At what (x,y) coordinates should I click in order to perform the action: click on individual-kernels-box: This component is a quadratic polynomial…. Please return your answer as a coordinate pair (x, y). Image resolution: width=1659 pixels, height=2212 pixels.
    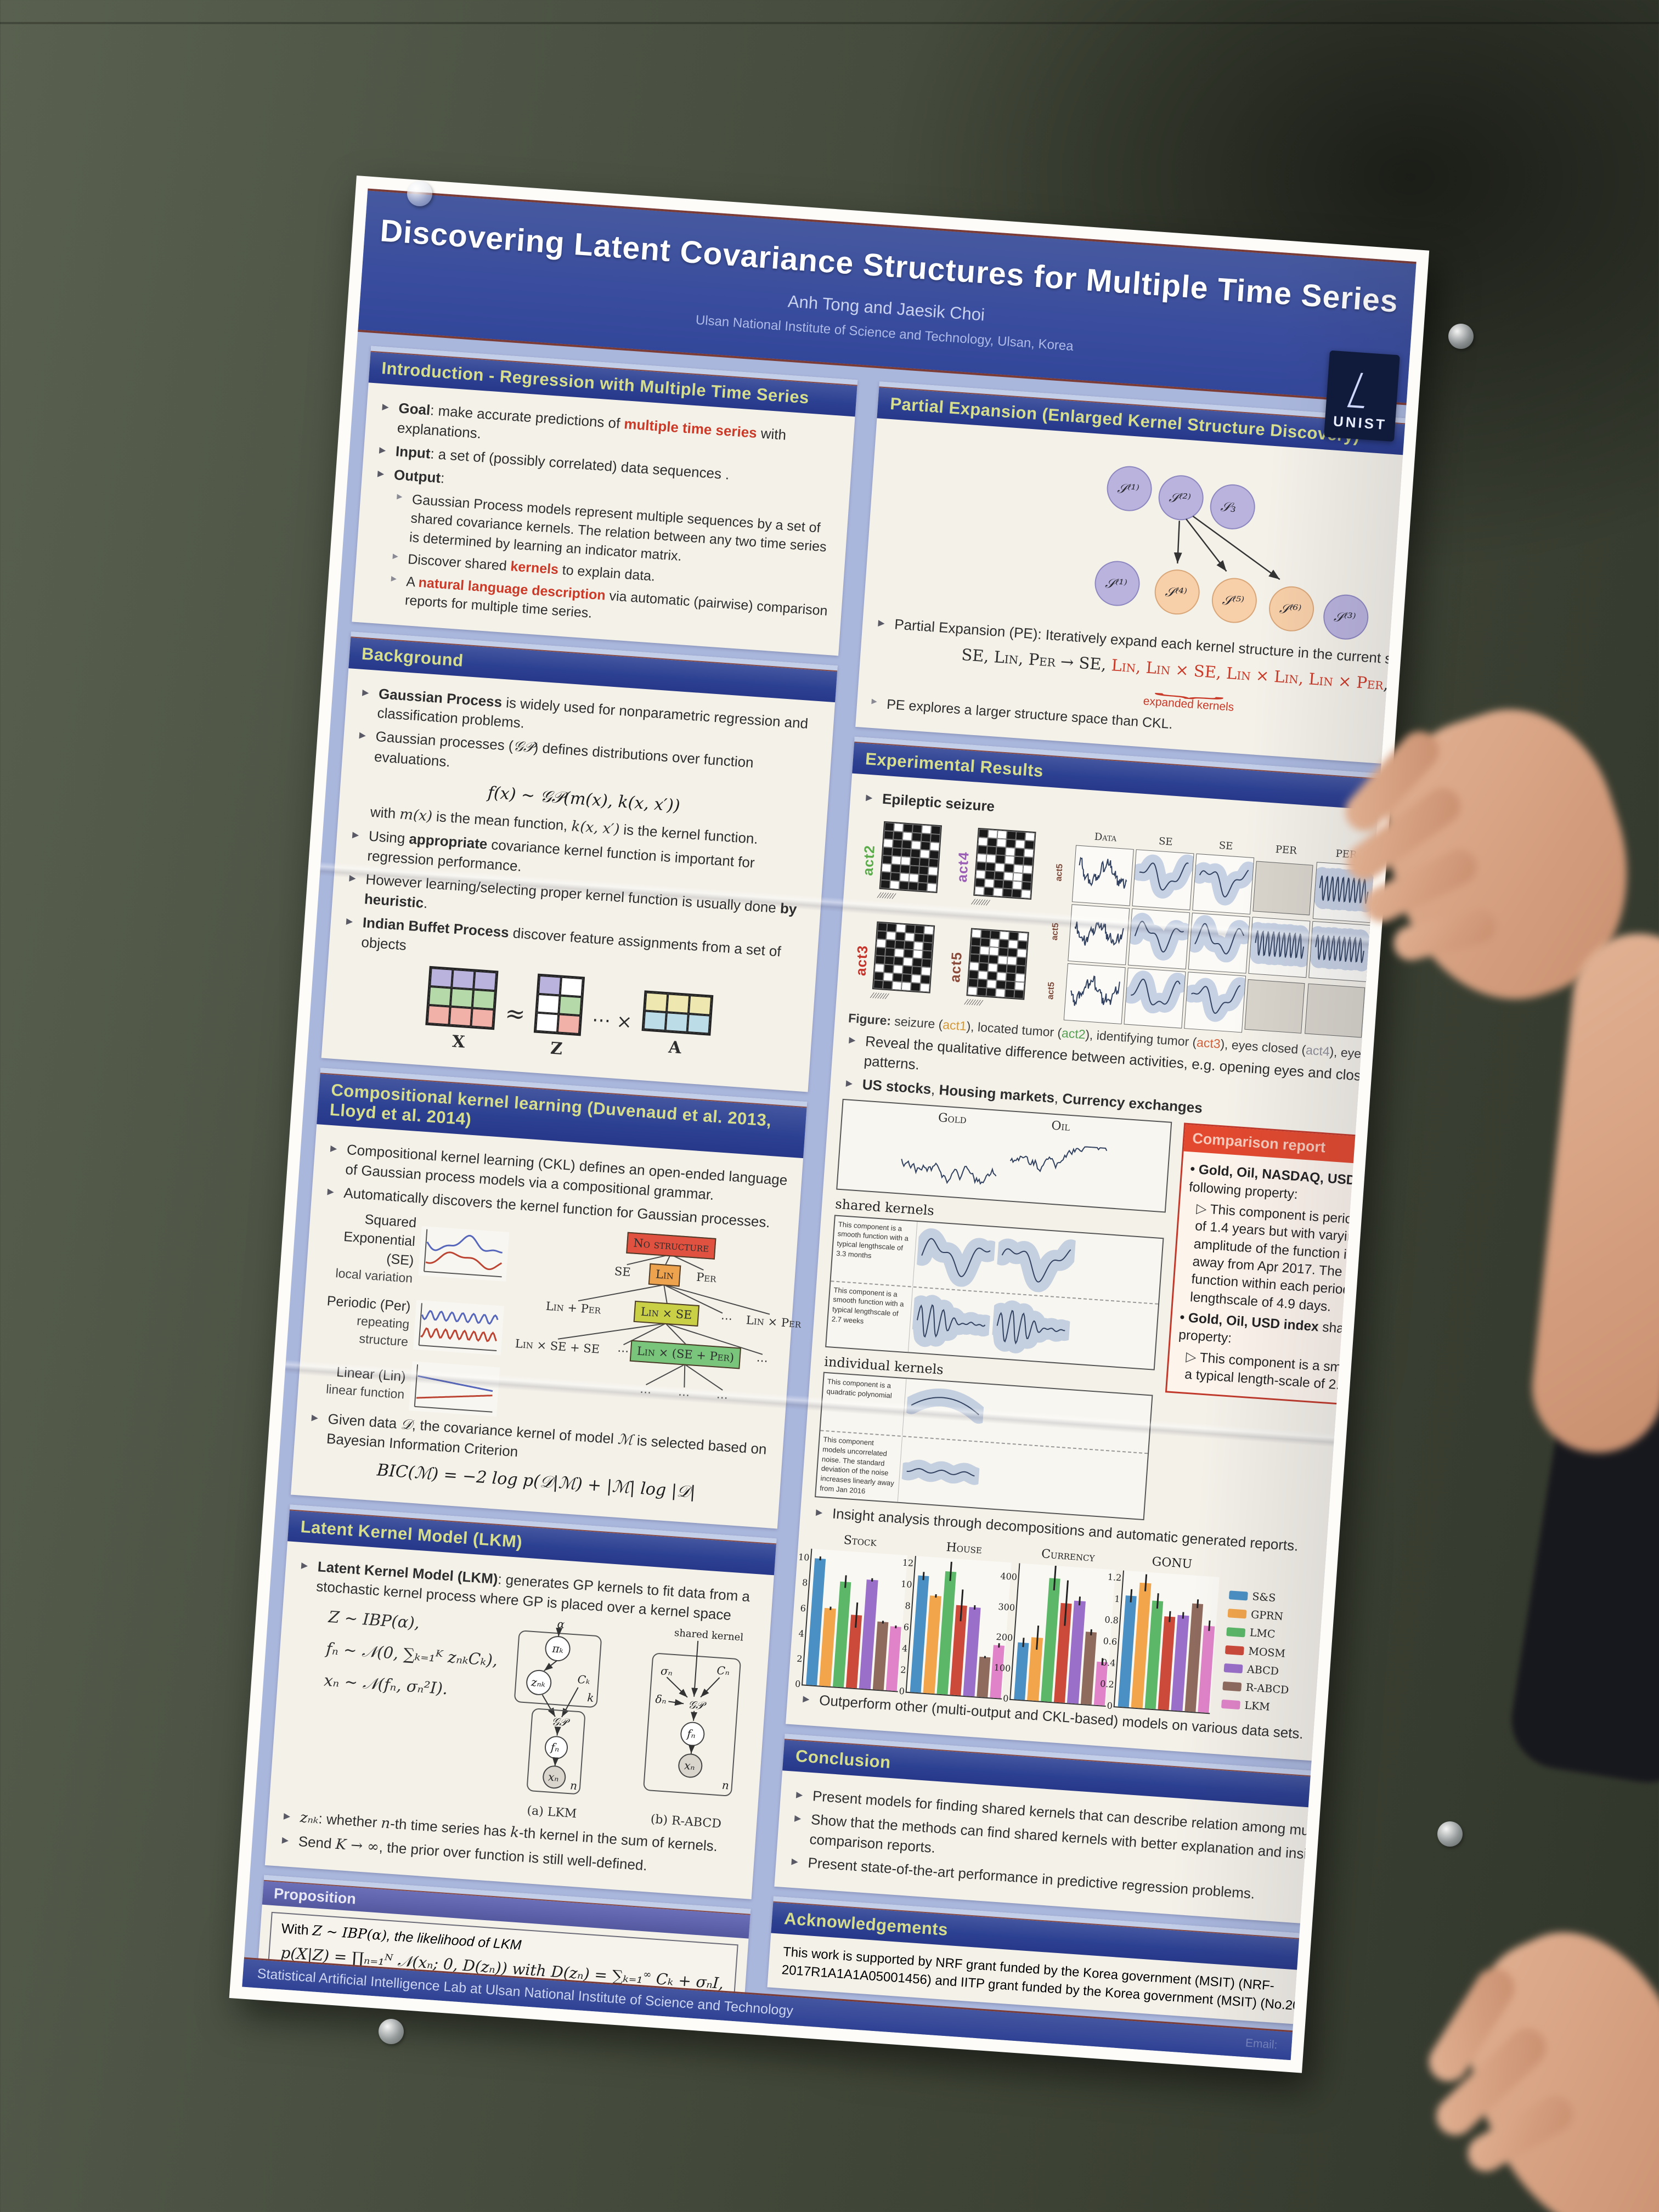
    Looking at the image, I should click on (984, 1446).